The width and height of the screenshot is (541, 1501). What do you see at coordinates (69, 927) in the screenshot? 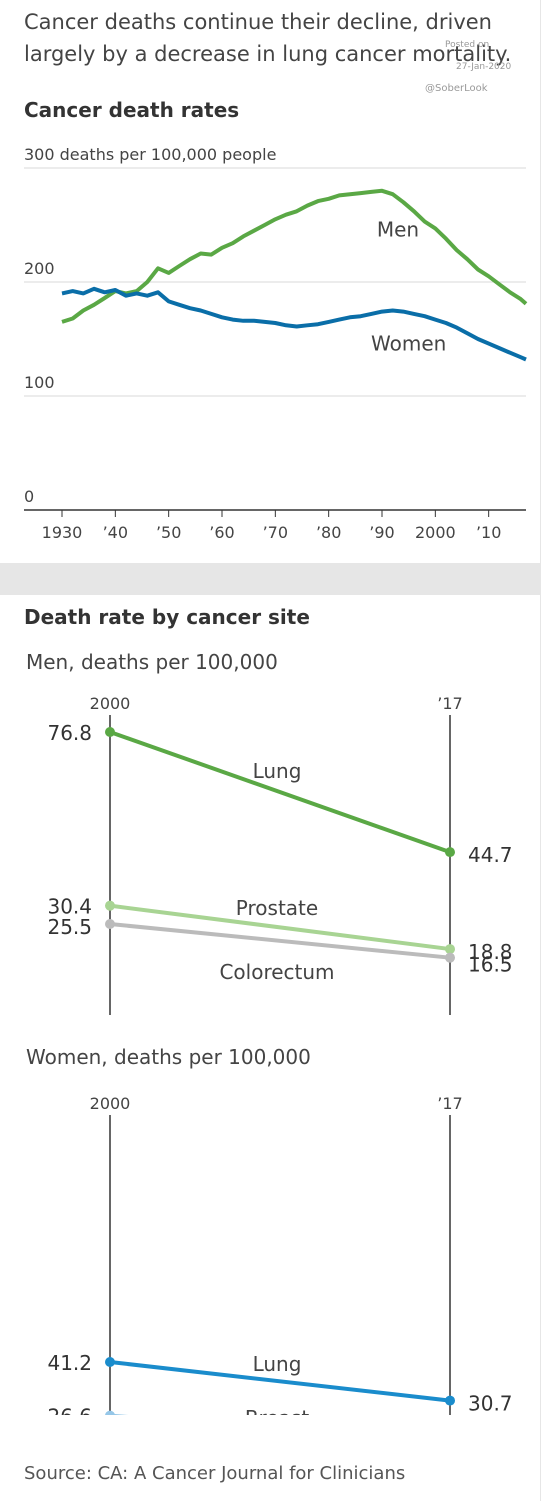
I see `value-start-colorectum: 25.5` at bounding box center [69, 927].